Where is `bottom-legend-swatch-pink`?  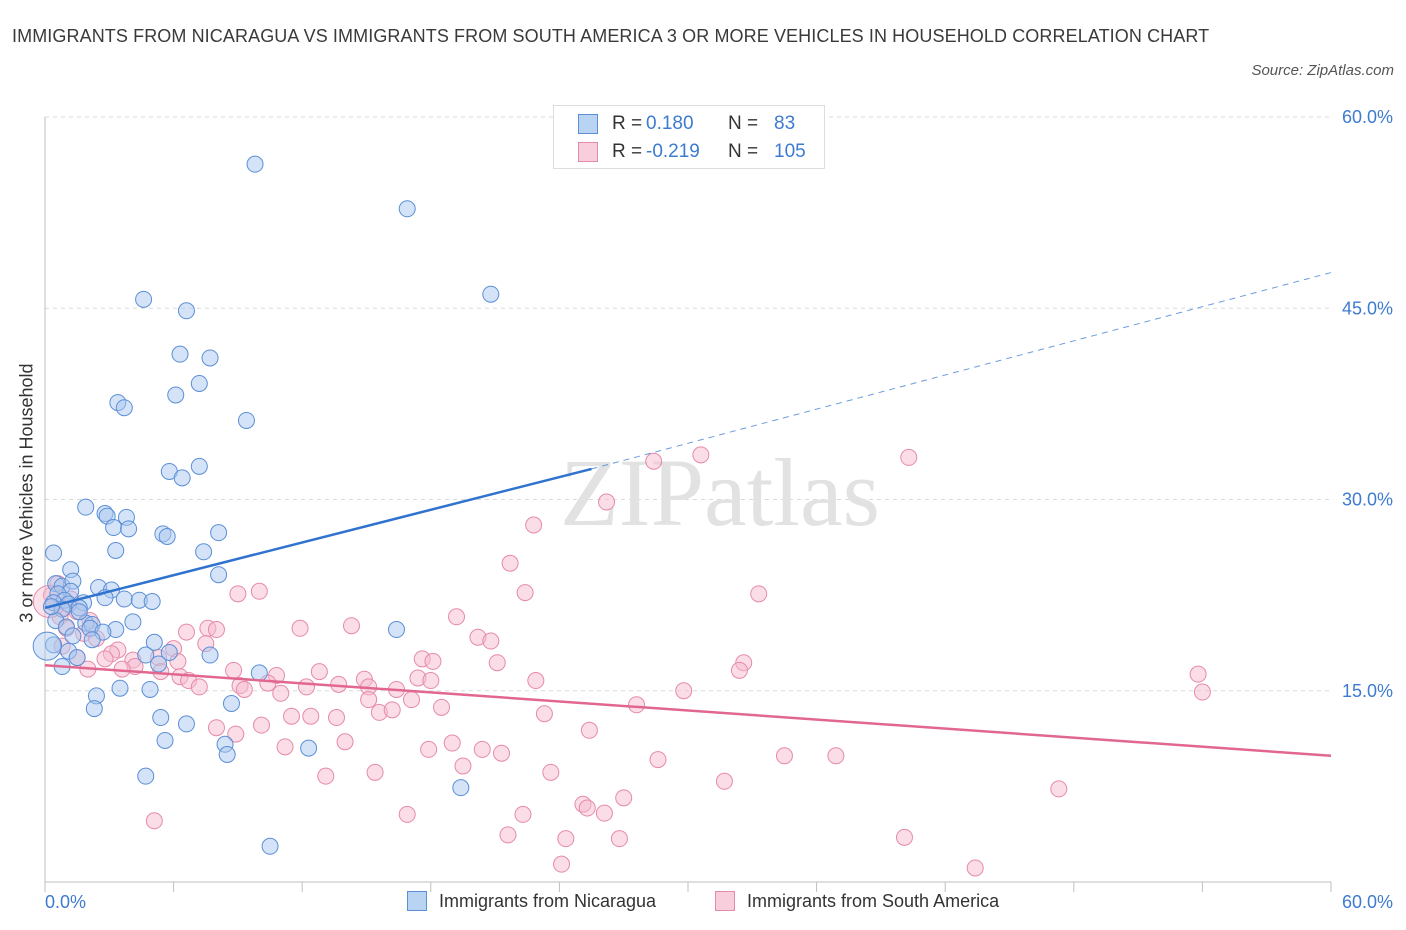
bottom-legend-swatch-pink is located at coordinates (725, 901).